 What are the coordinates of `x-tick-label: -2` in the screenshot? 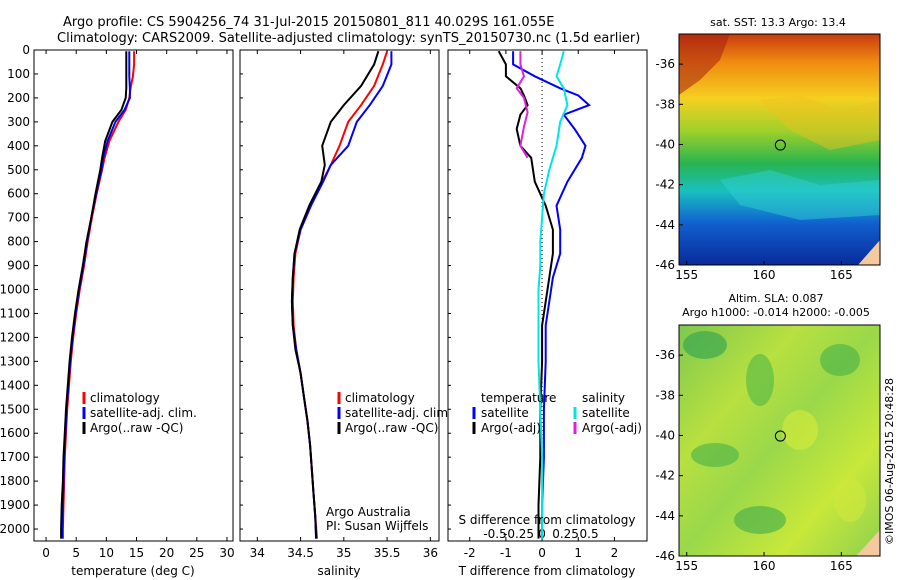 It's located at (470, 553).